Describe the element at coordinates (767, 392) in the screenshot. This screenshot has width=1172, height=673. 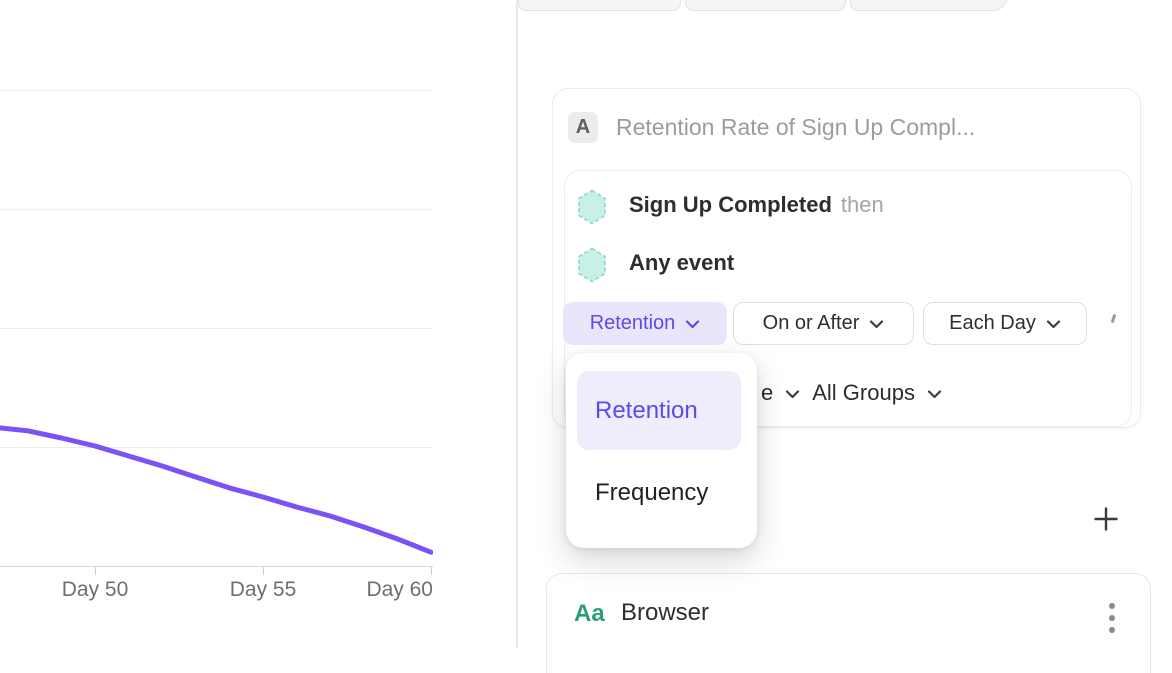
I see `clipped-dropdown-fragment: e` at that location.